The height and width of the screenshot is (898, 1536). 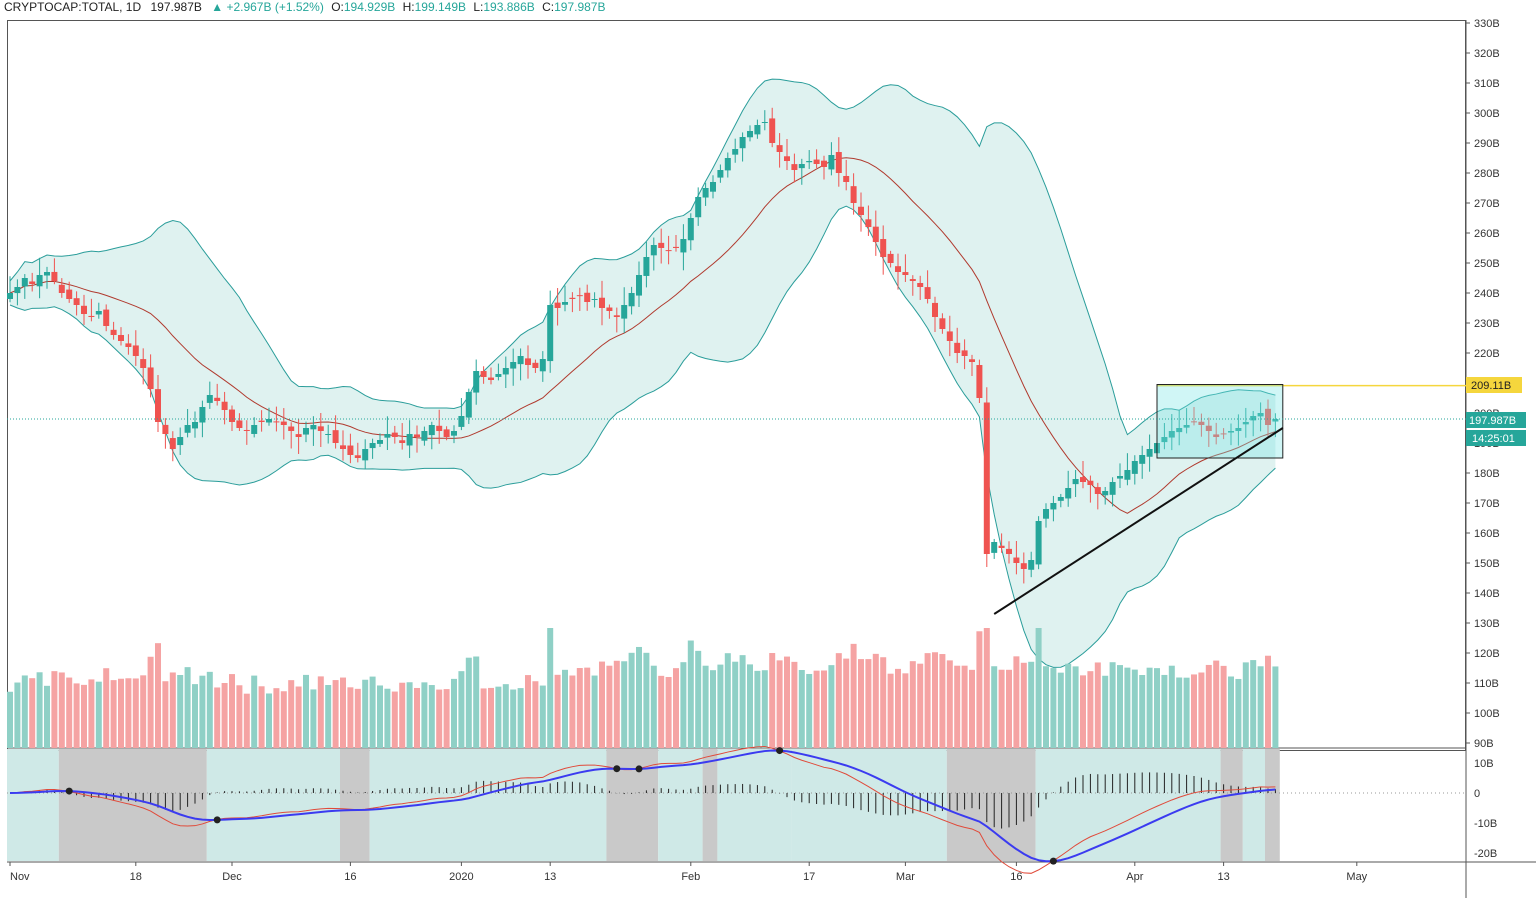 What do you see at coordinates (1485, 809) in the screenshot?
I see `macd-axis: 10B 0 -10B -20B` at bounding box center [1485, 809].